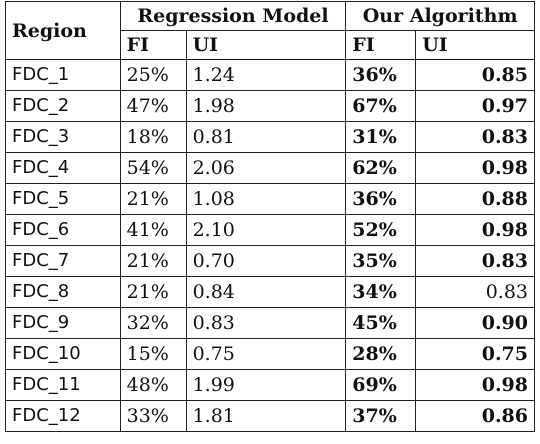 Image resolution: width=540 pixels, height=444 pixels. What do you see at coordinates (153, 354) in the screenshot?
I see `rm-fi-cell: 15%` at bounding box center [153, 354].